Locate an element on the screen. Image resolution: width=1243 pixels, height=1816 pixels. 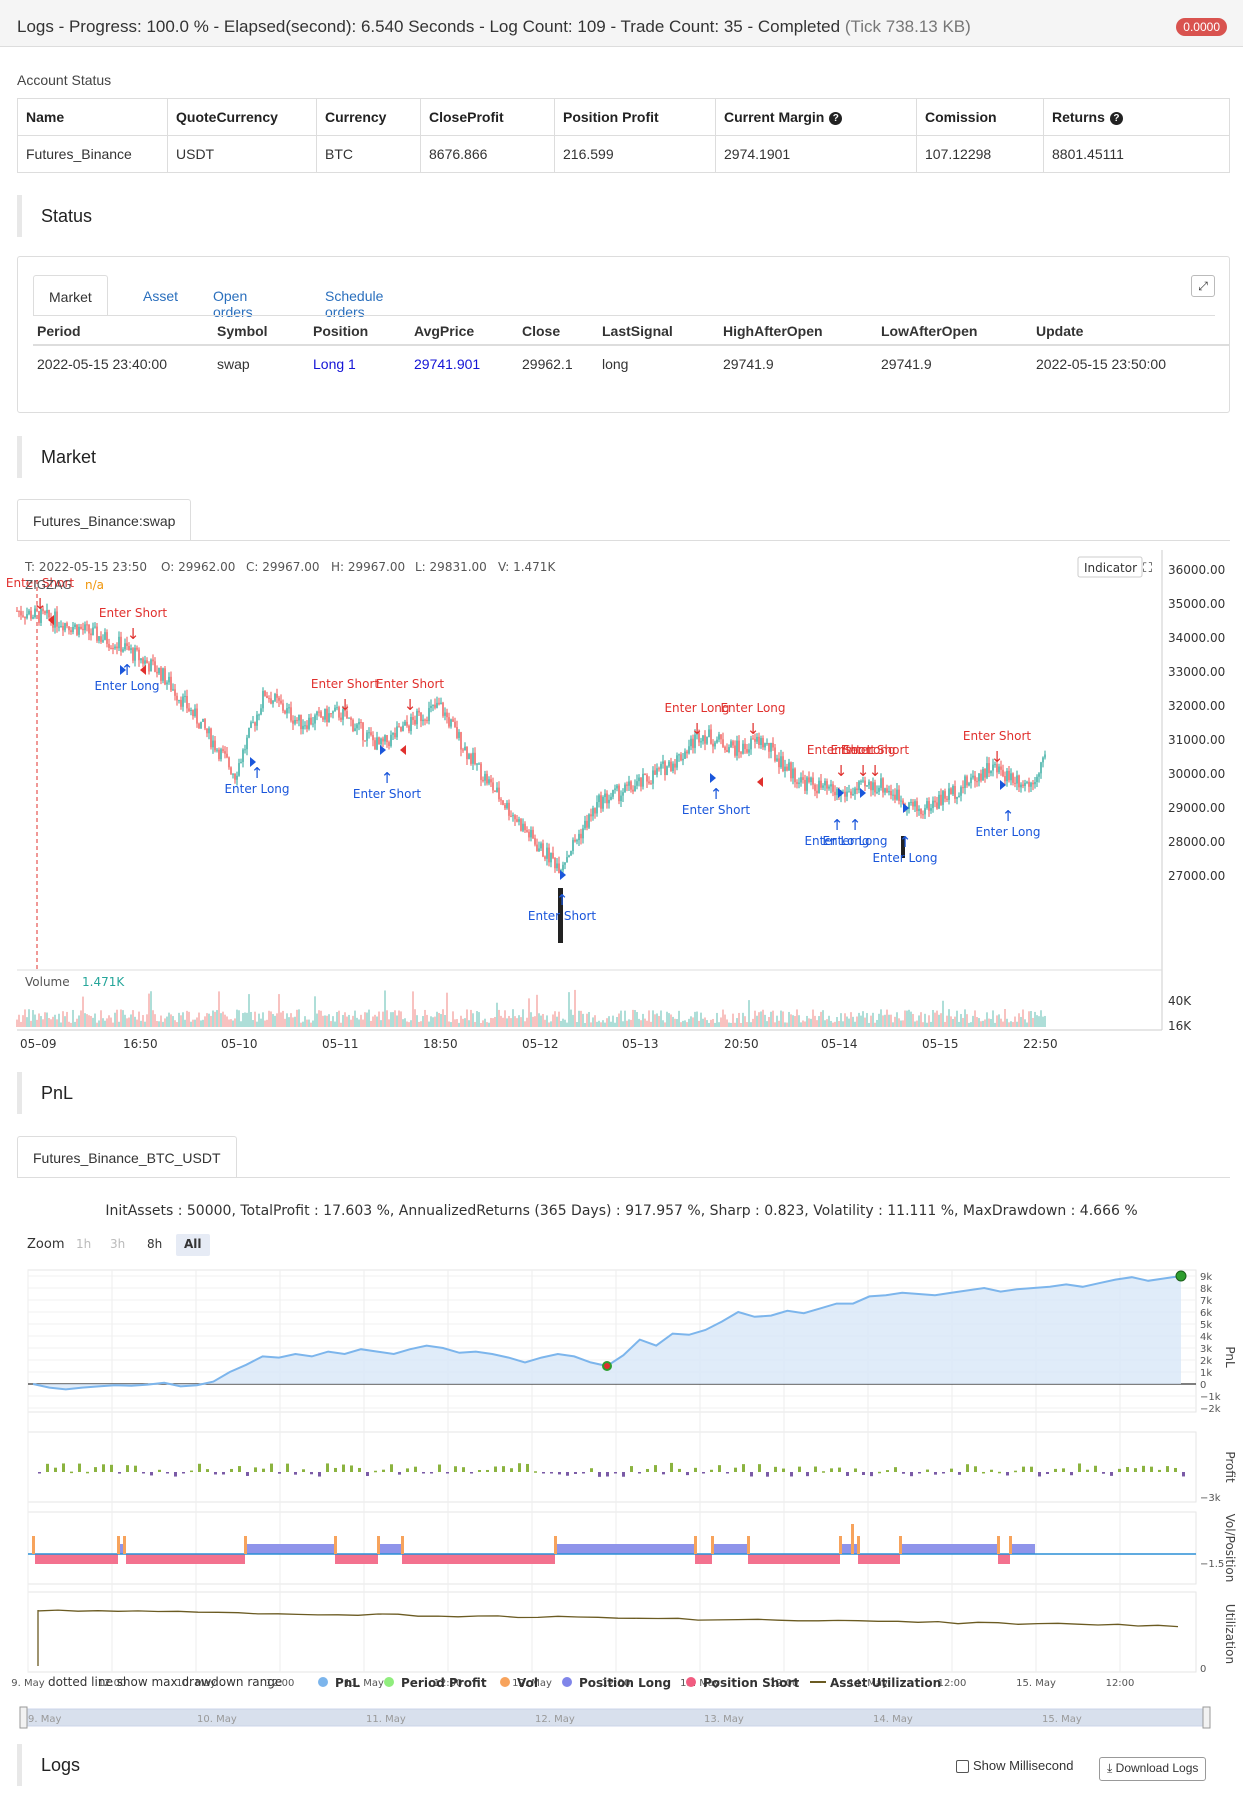
legend-item: Vol is located at coordinates (527, 1683).